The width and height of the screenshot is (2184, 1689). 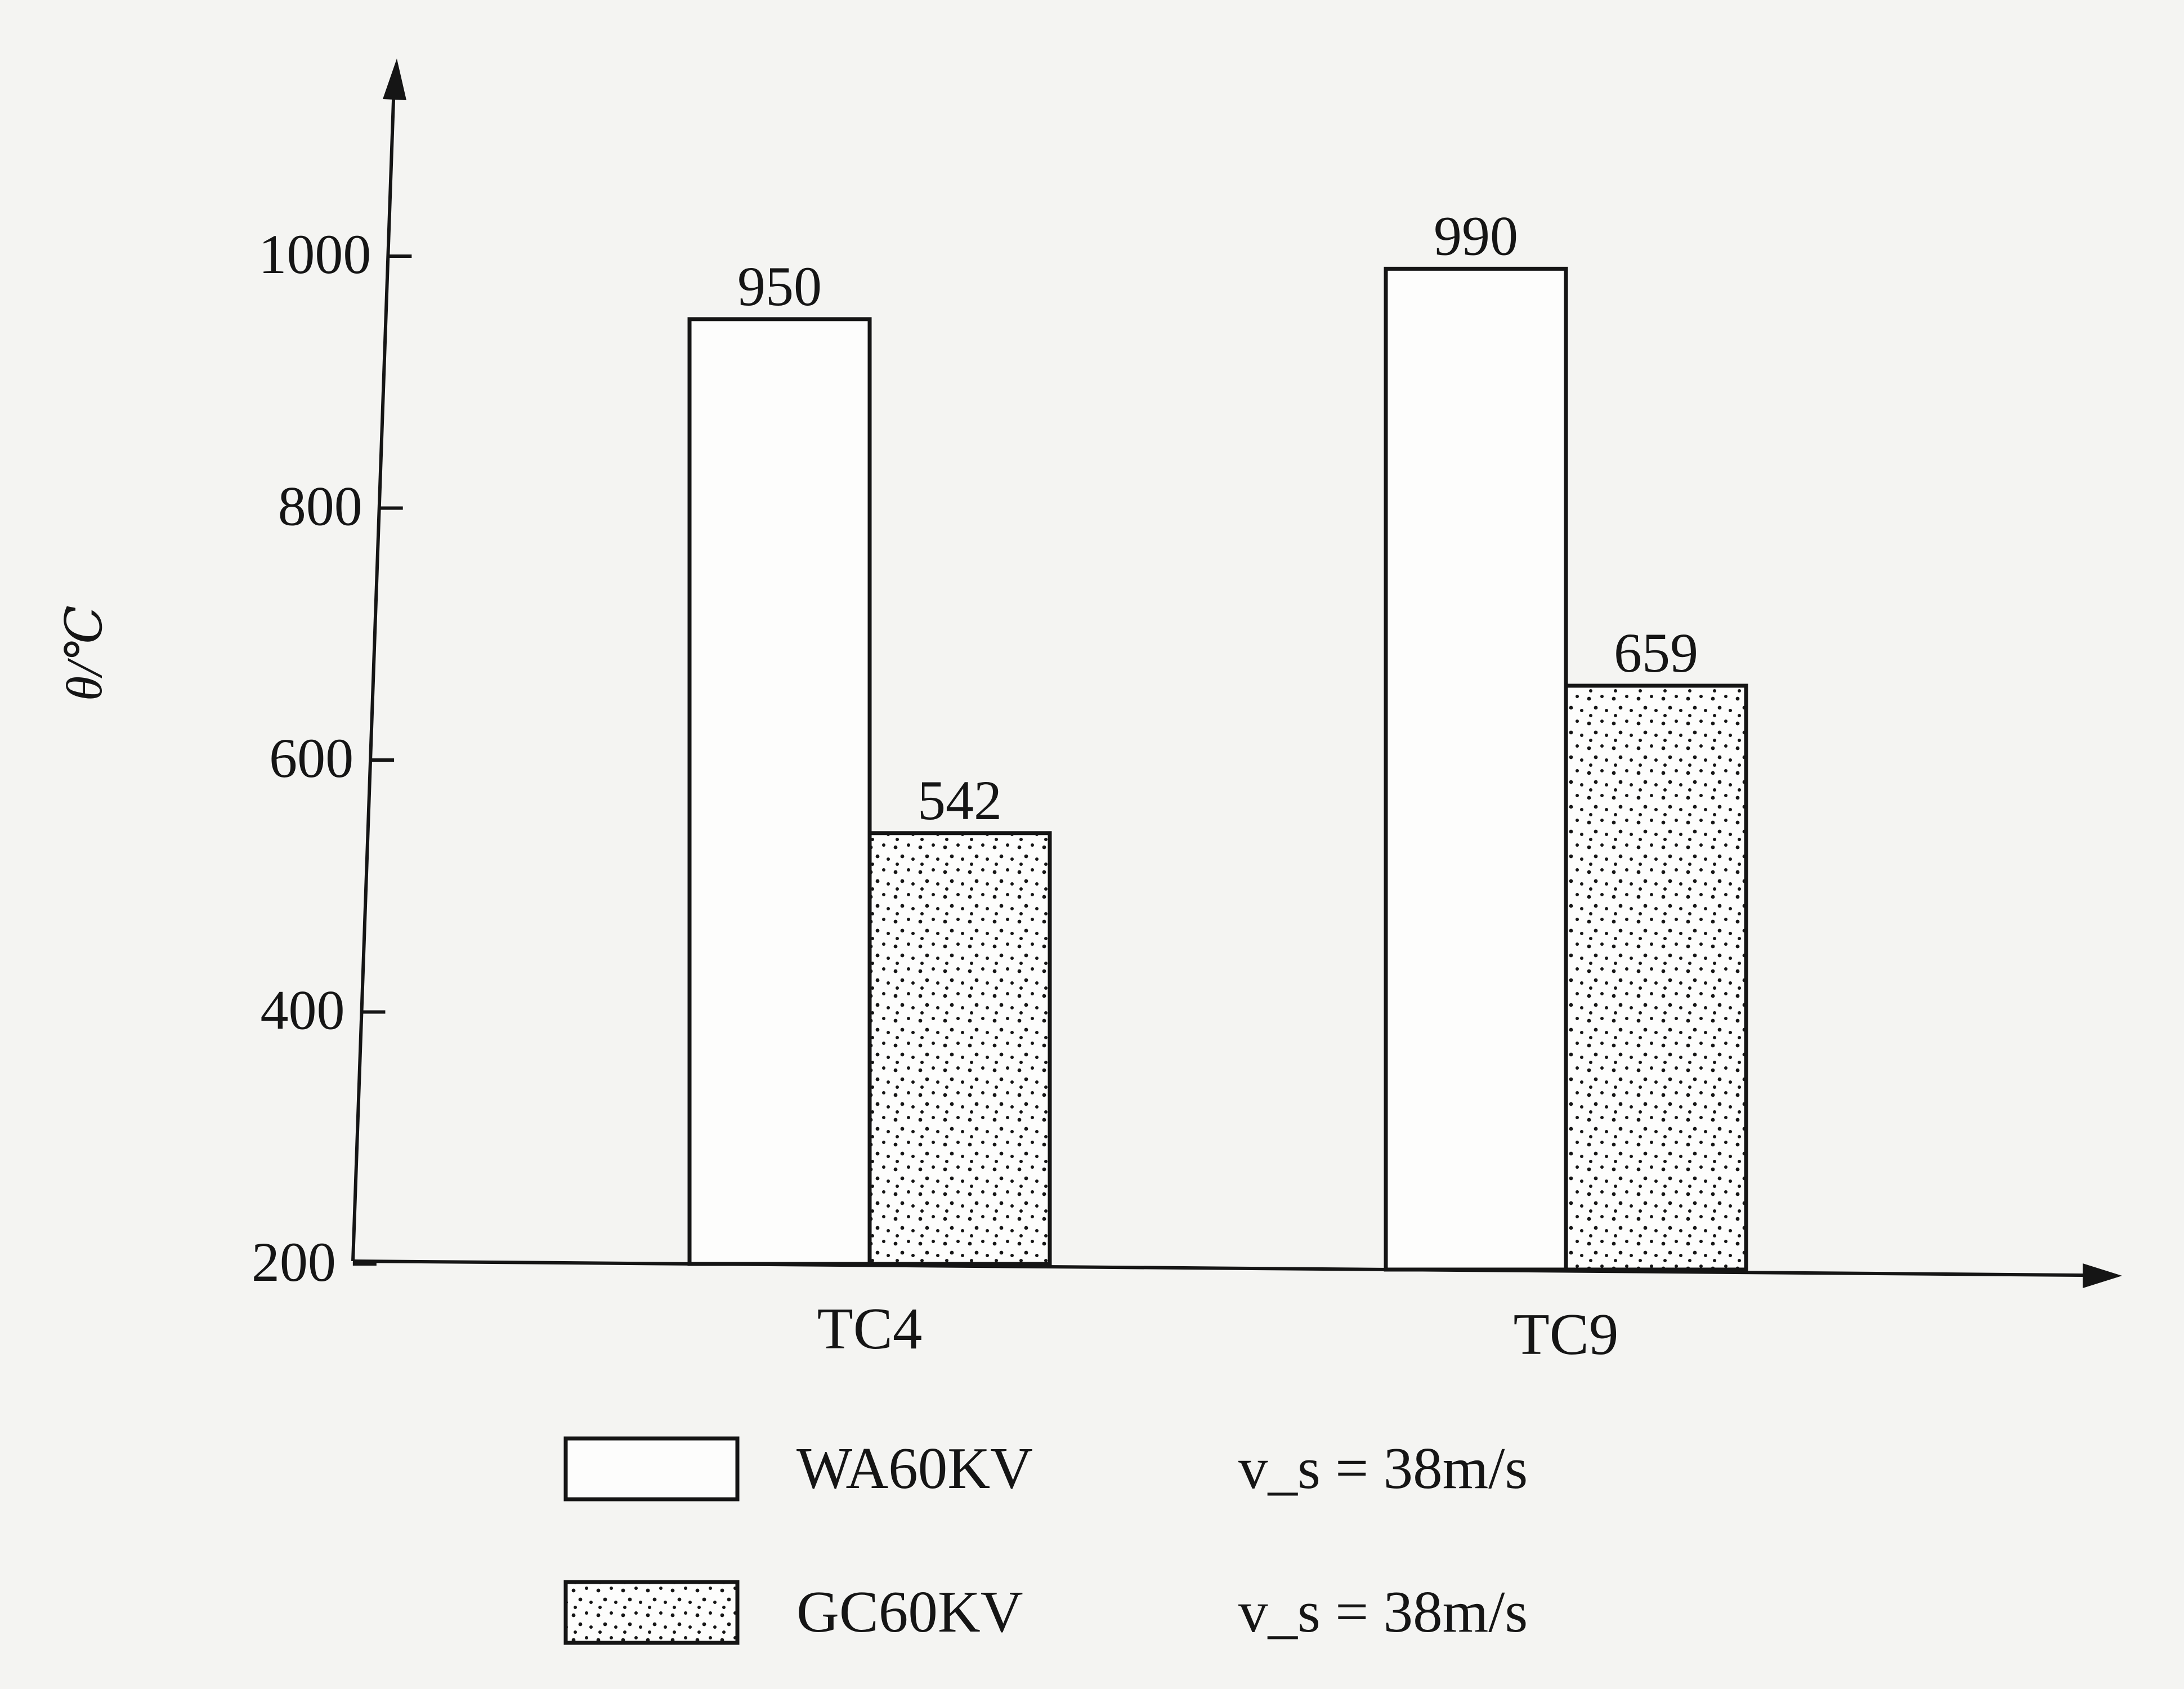 What do you see at coordinates (1476, 769) in the screenshot?
I see `bar-tc9-wa60kv` at bounding box center [1476, 769].